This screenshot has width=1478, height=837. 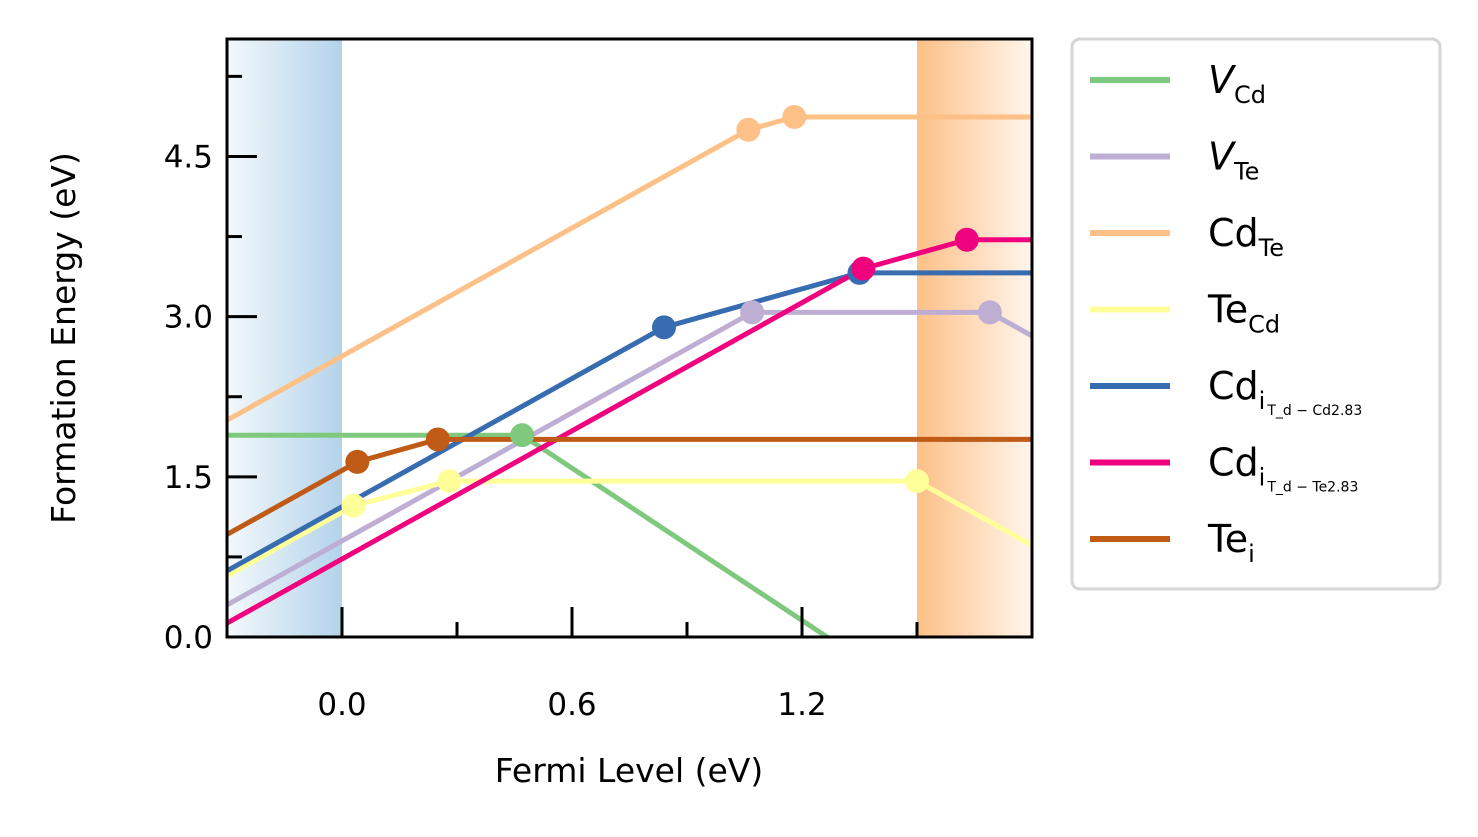 What do you see at coordinates (188, 478) in the screenshot?
I see `y-tick-label: 1.5` at bounding box center [188, 478].